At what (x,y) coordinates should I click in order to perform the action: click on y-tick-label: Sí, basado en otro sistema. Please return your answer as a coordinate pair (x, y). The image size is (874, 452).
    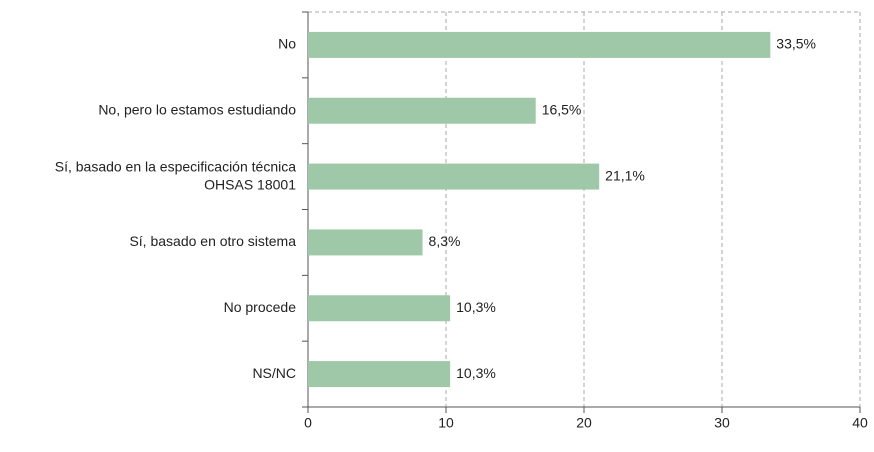
    Looking at the image, I should click on (212, 241).